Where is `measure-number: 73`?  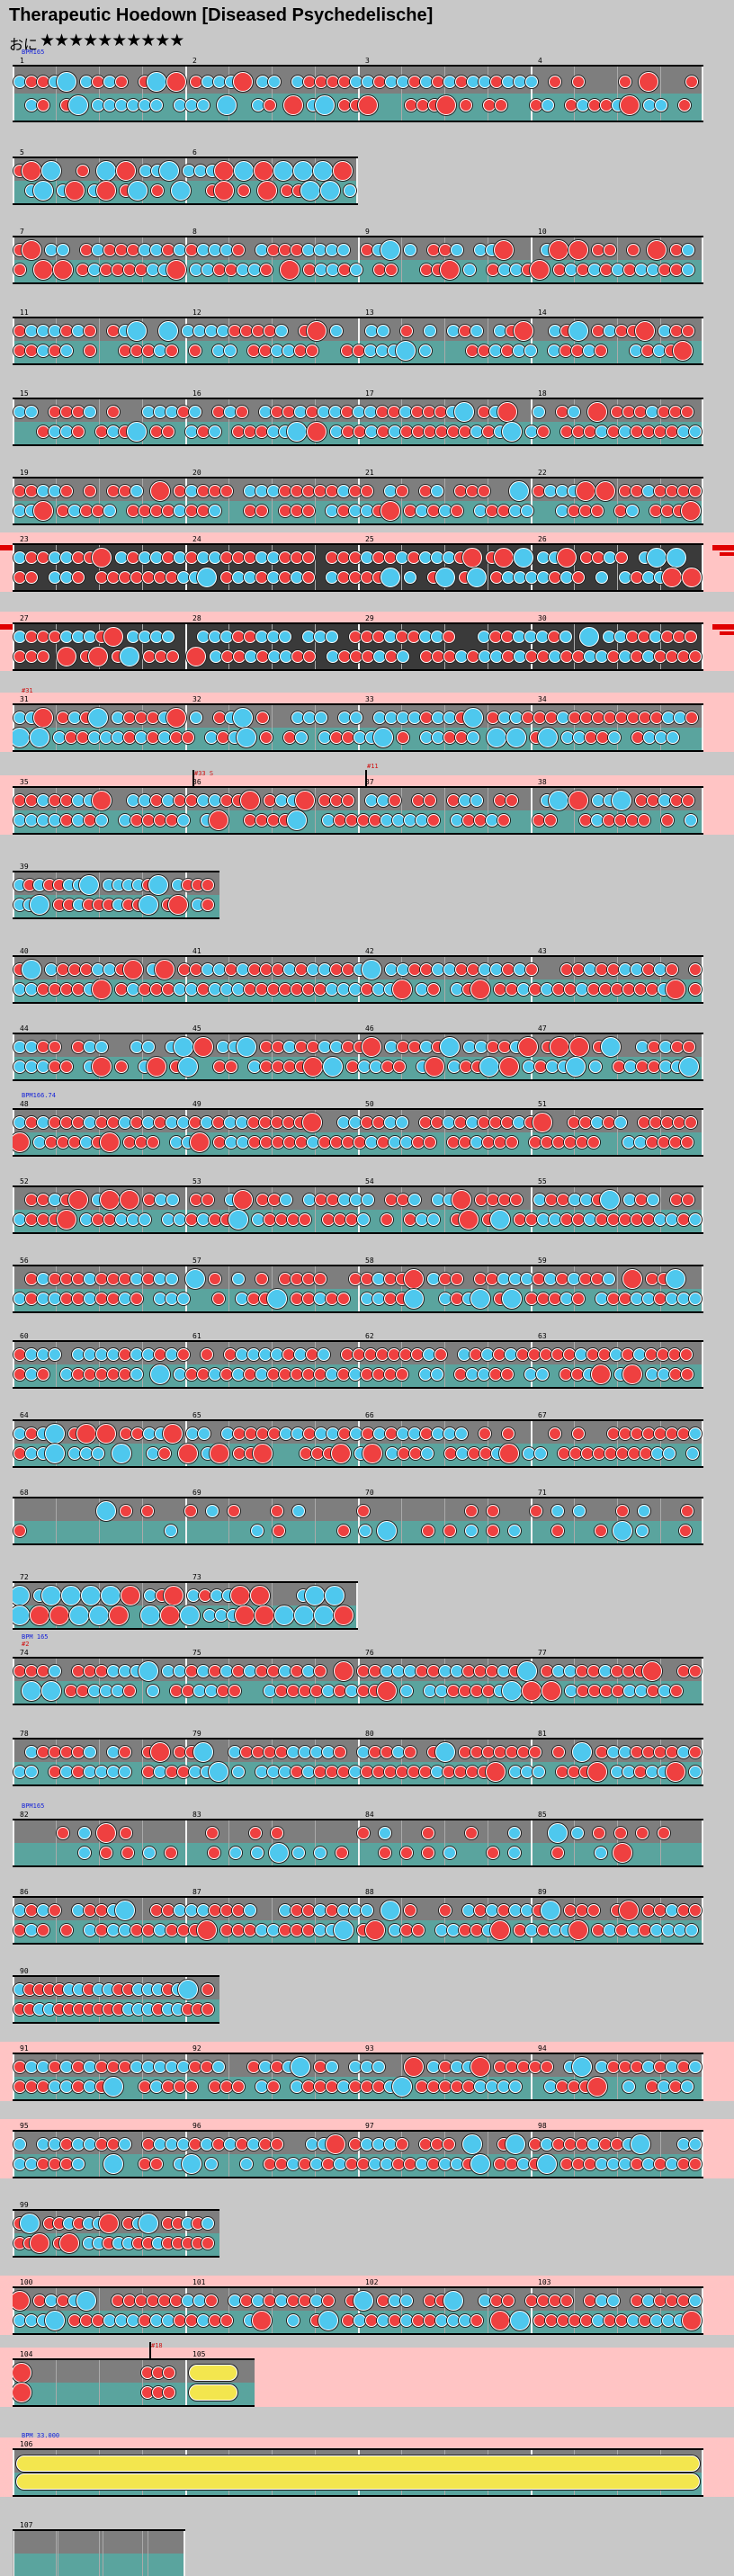 measure-number: 73 is located at coordinates (196, 1577).